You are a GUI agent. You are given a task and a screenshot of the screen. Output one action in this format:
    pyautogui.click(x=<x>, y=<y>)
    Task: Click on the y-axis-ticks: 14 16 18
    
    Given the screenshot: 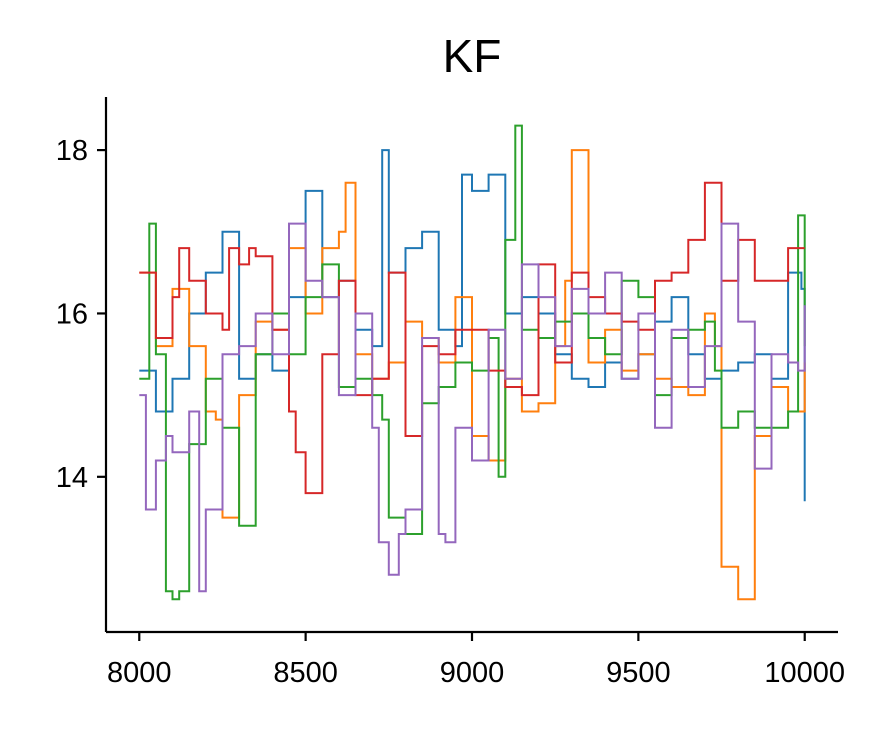 What is the action you would take?
    pyautogui.click(x=81, y=314)
    